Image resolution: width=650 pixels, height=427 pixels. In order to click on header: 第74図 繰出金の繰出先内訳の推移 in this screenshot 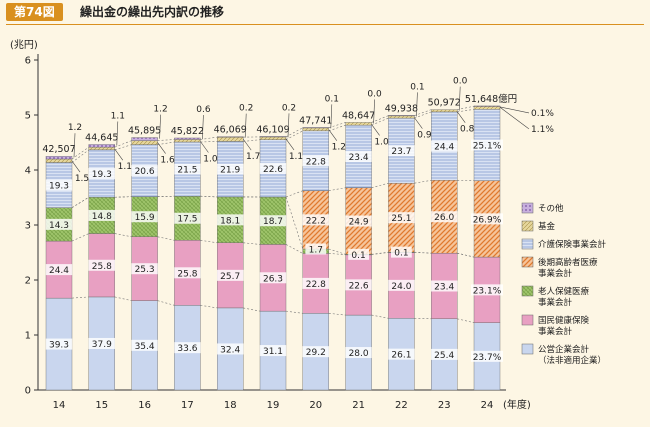, I will do `click(325, 12)`.